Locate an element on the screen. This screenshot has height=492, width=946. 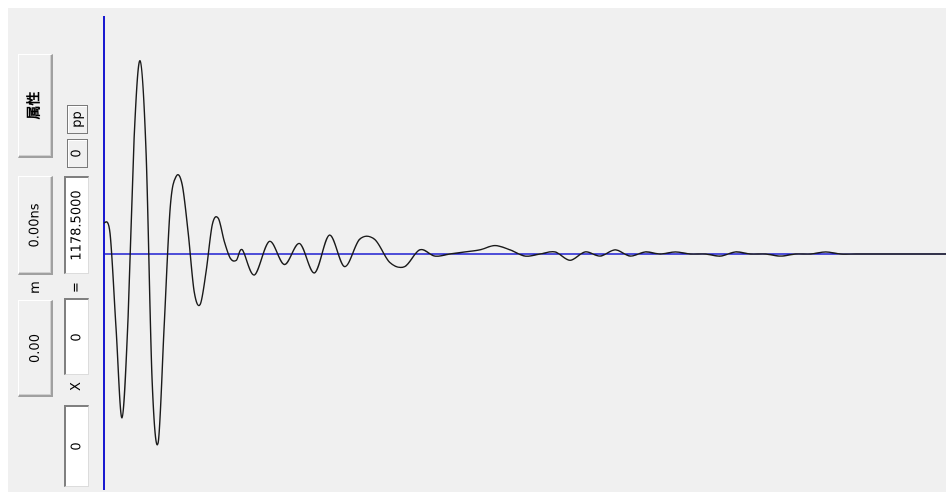
pp-mode-button: pp is located at coordinates (77, 119).